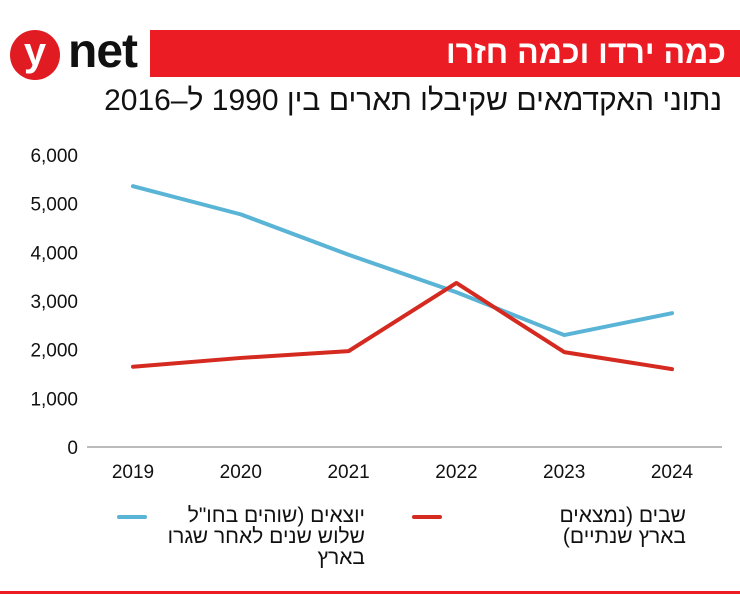  Describe the element at coordinates (54, 399) in the screenshot. I see `y-tick-label: 1,000` at that location.